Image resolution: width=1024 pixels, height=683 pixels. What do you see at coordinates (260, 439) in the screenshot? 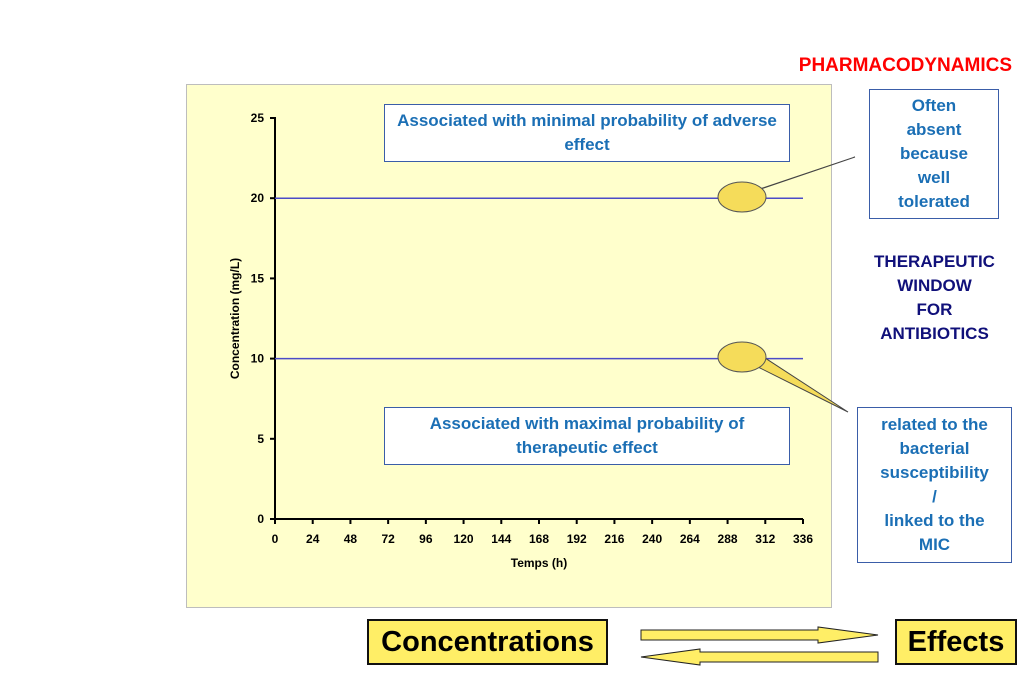
I see `y-tick-label: 5` at bounding box center [260, 439].